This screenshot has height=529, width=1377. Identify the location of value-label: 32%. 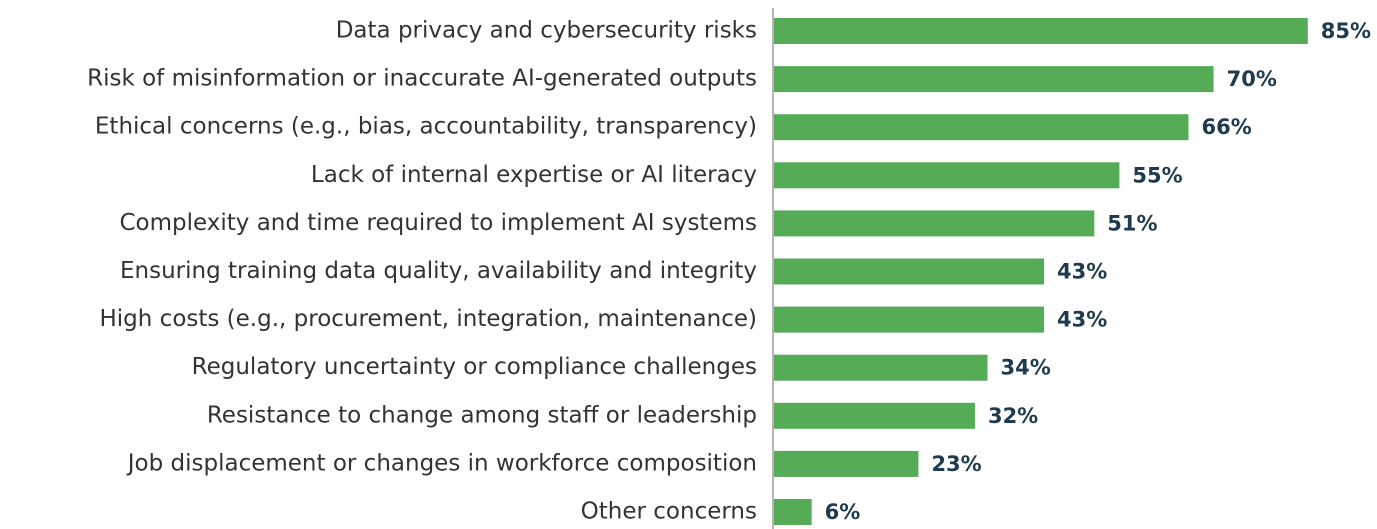
(1013, 416).